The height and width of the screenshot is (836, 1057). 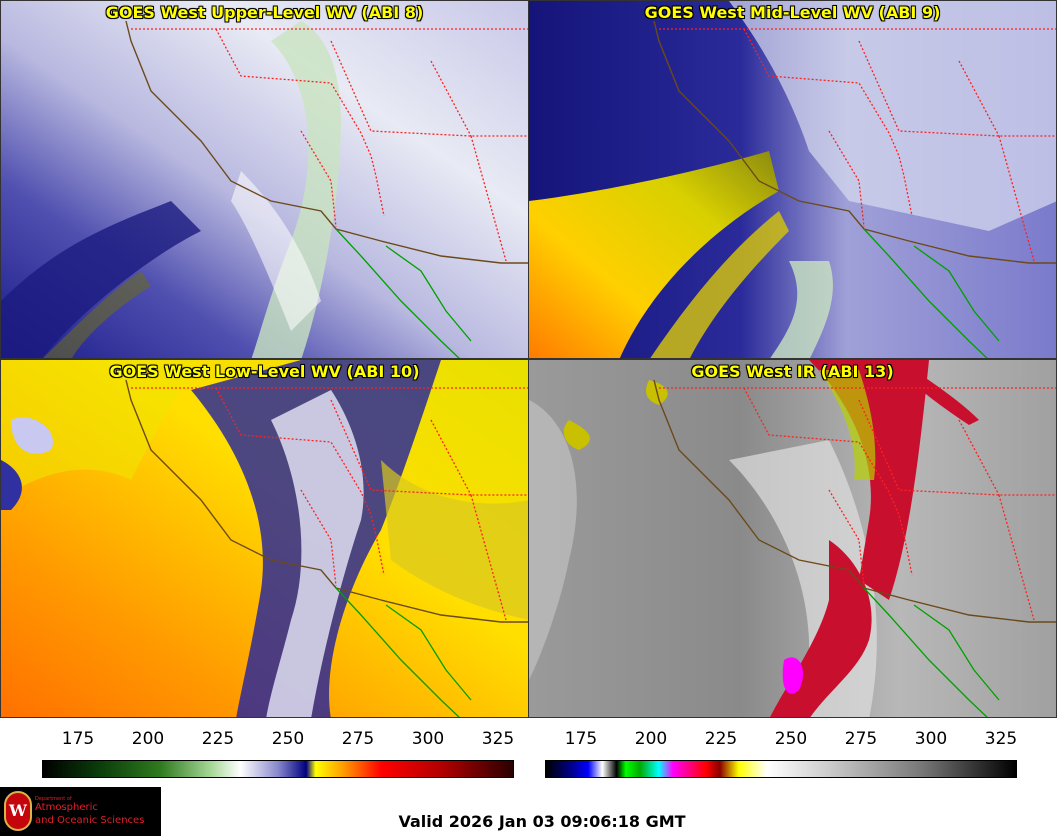 What do you see at coordinates (792, 12) in the screenshot?
I see `panel-title: GOES West Mid-Level WV (ABI 9)` at bounding box center [792, 12].